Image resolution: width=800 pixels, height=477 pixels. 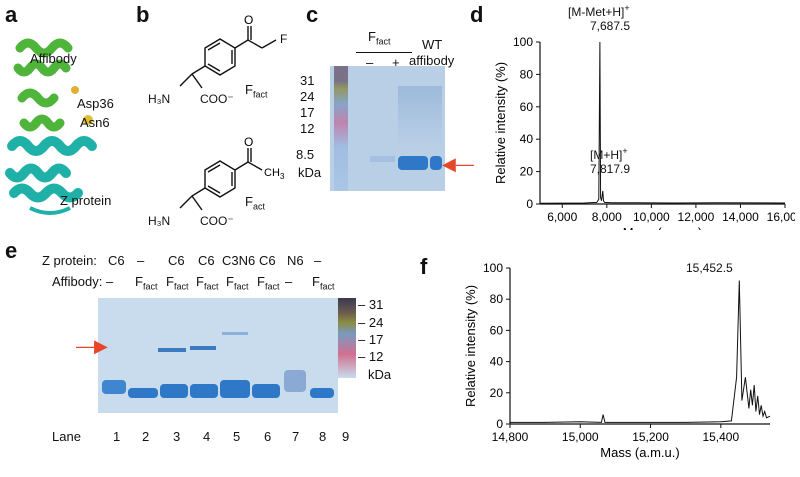 I want to click on panel-b-label: b, so click(x=143, y=14).